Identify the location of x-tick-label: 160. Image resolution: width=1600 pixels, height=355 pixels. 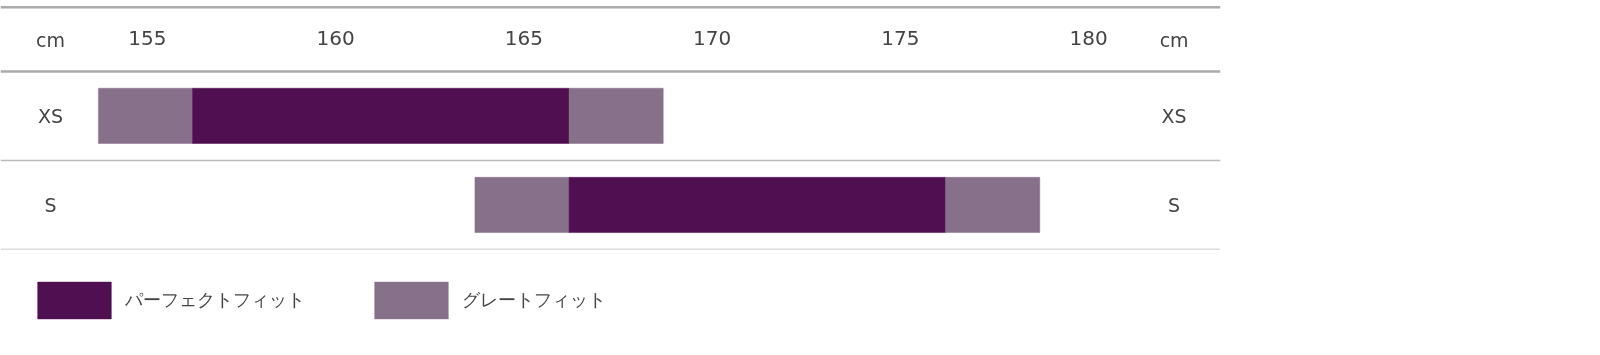
(335, 38).